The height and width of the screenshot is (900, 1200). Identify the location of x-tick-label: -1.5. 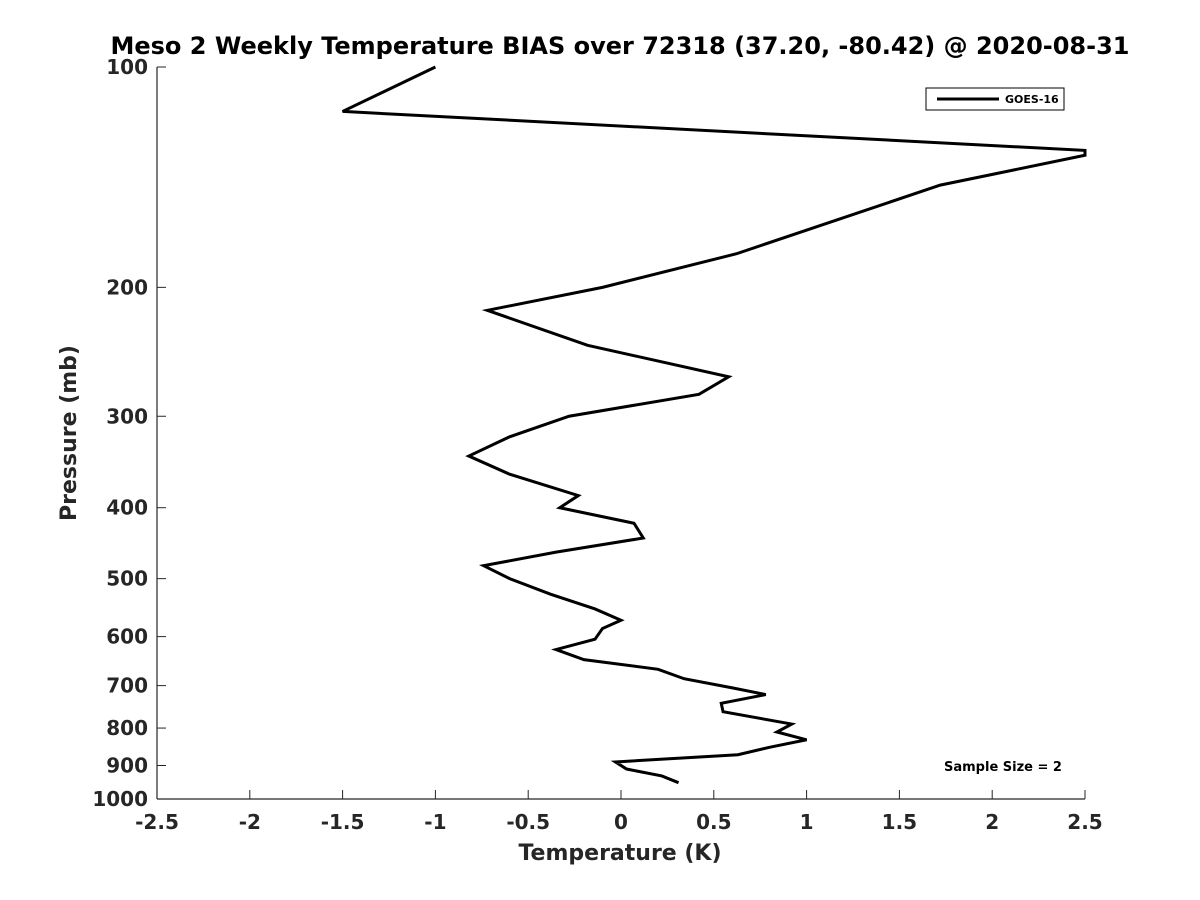
(343, 822).